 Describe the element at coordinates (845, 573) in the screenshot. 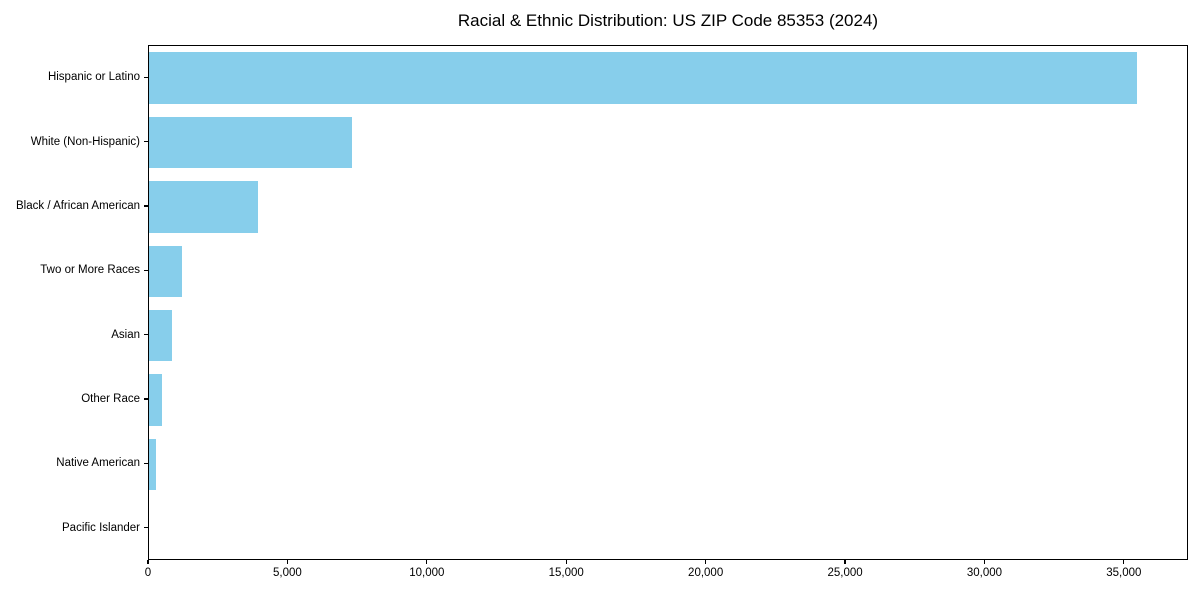

I see `x-tick-label-25000: 25,000` at that location.